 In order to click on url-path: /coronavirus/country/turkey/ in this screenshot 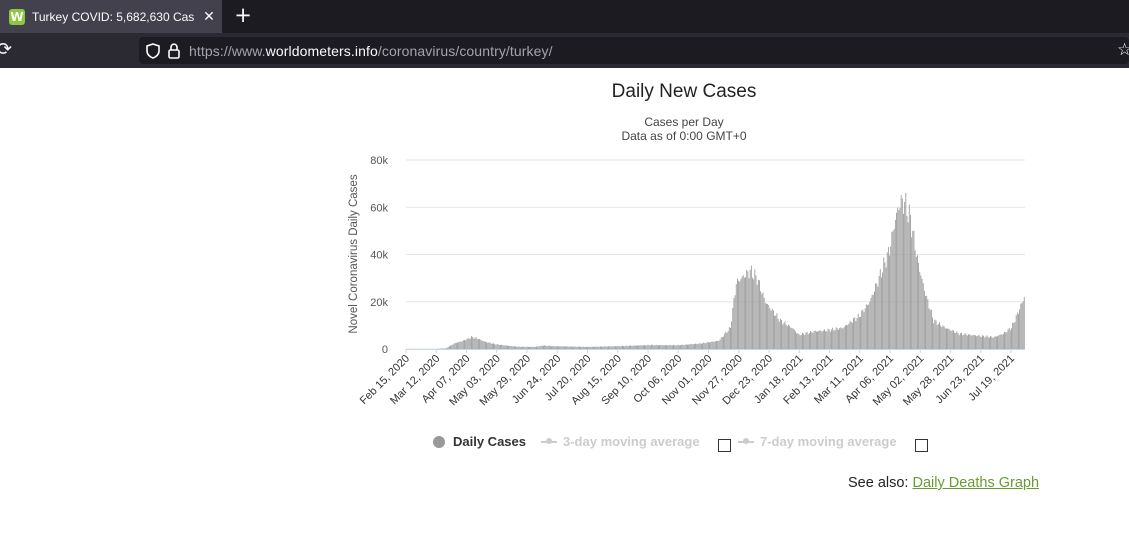, I will do `click(465, 51)`.